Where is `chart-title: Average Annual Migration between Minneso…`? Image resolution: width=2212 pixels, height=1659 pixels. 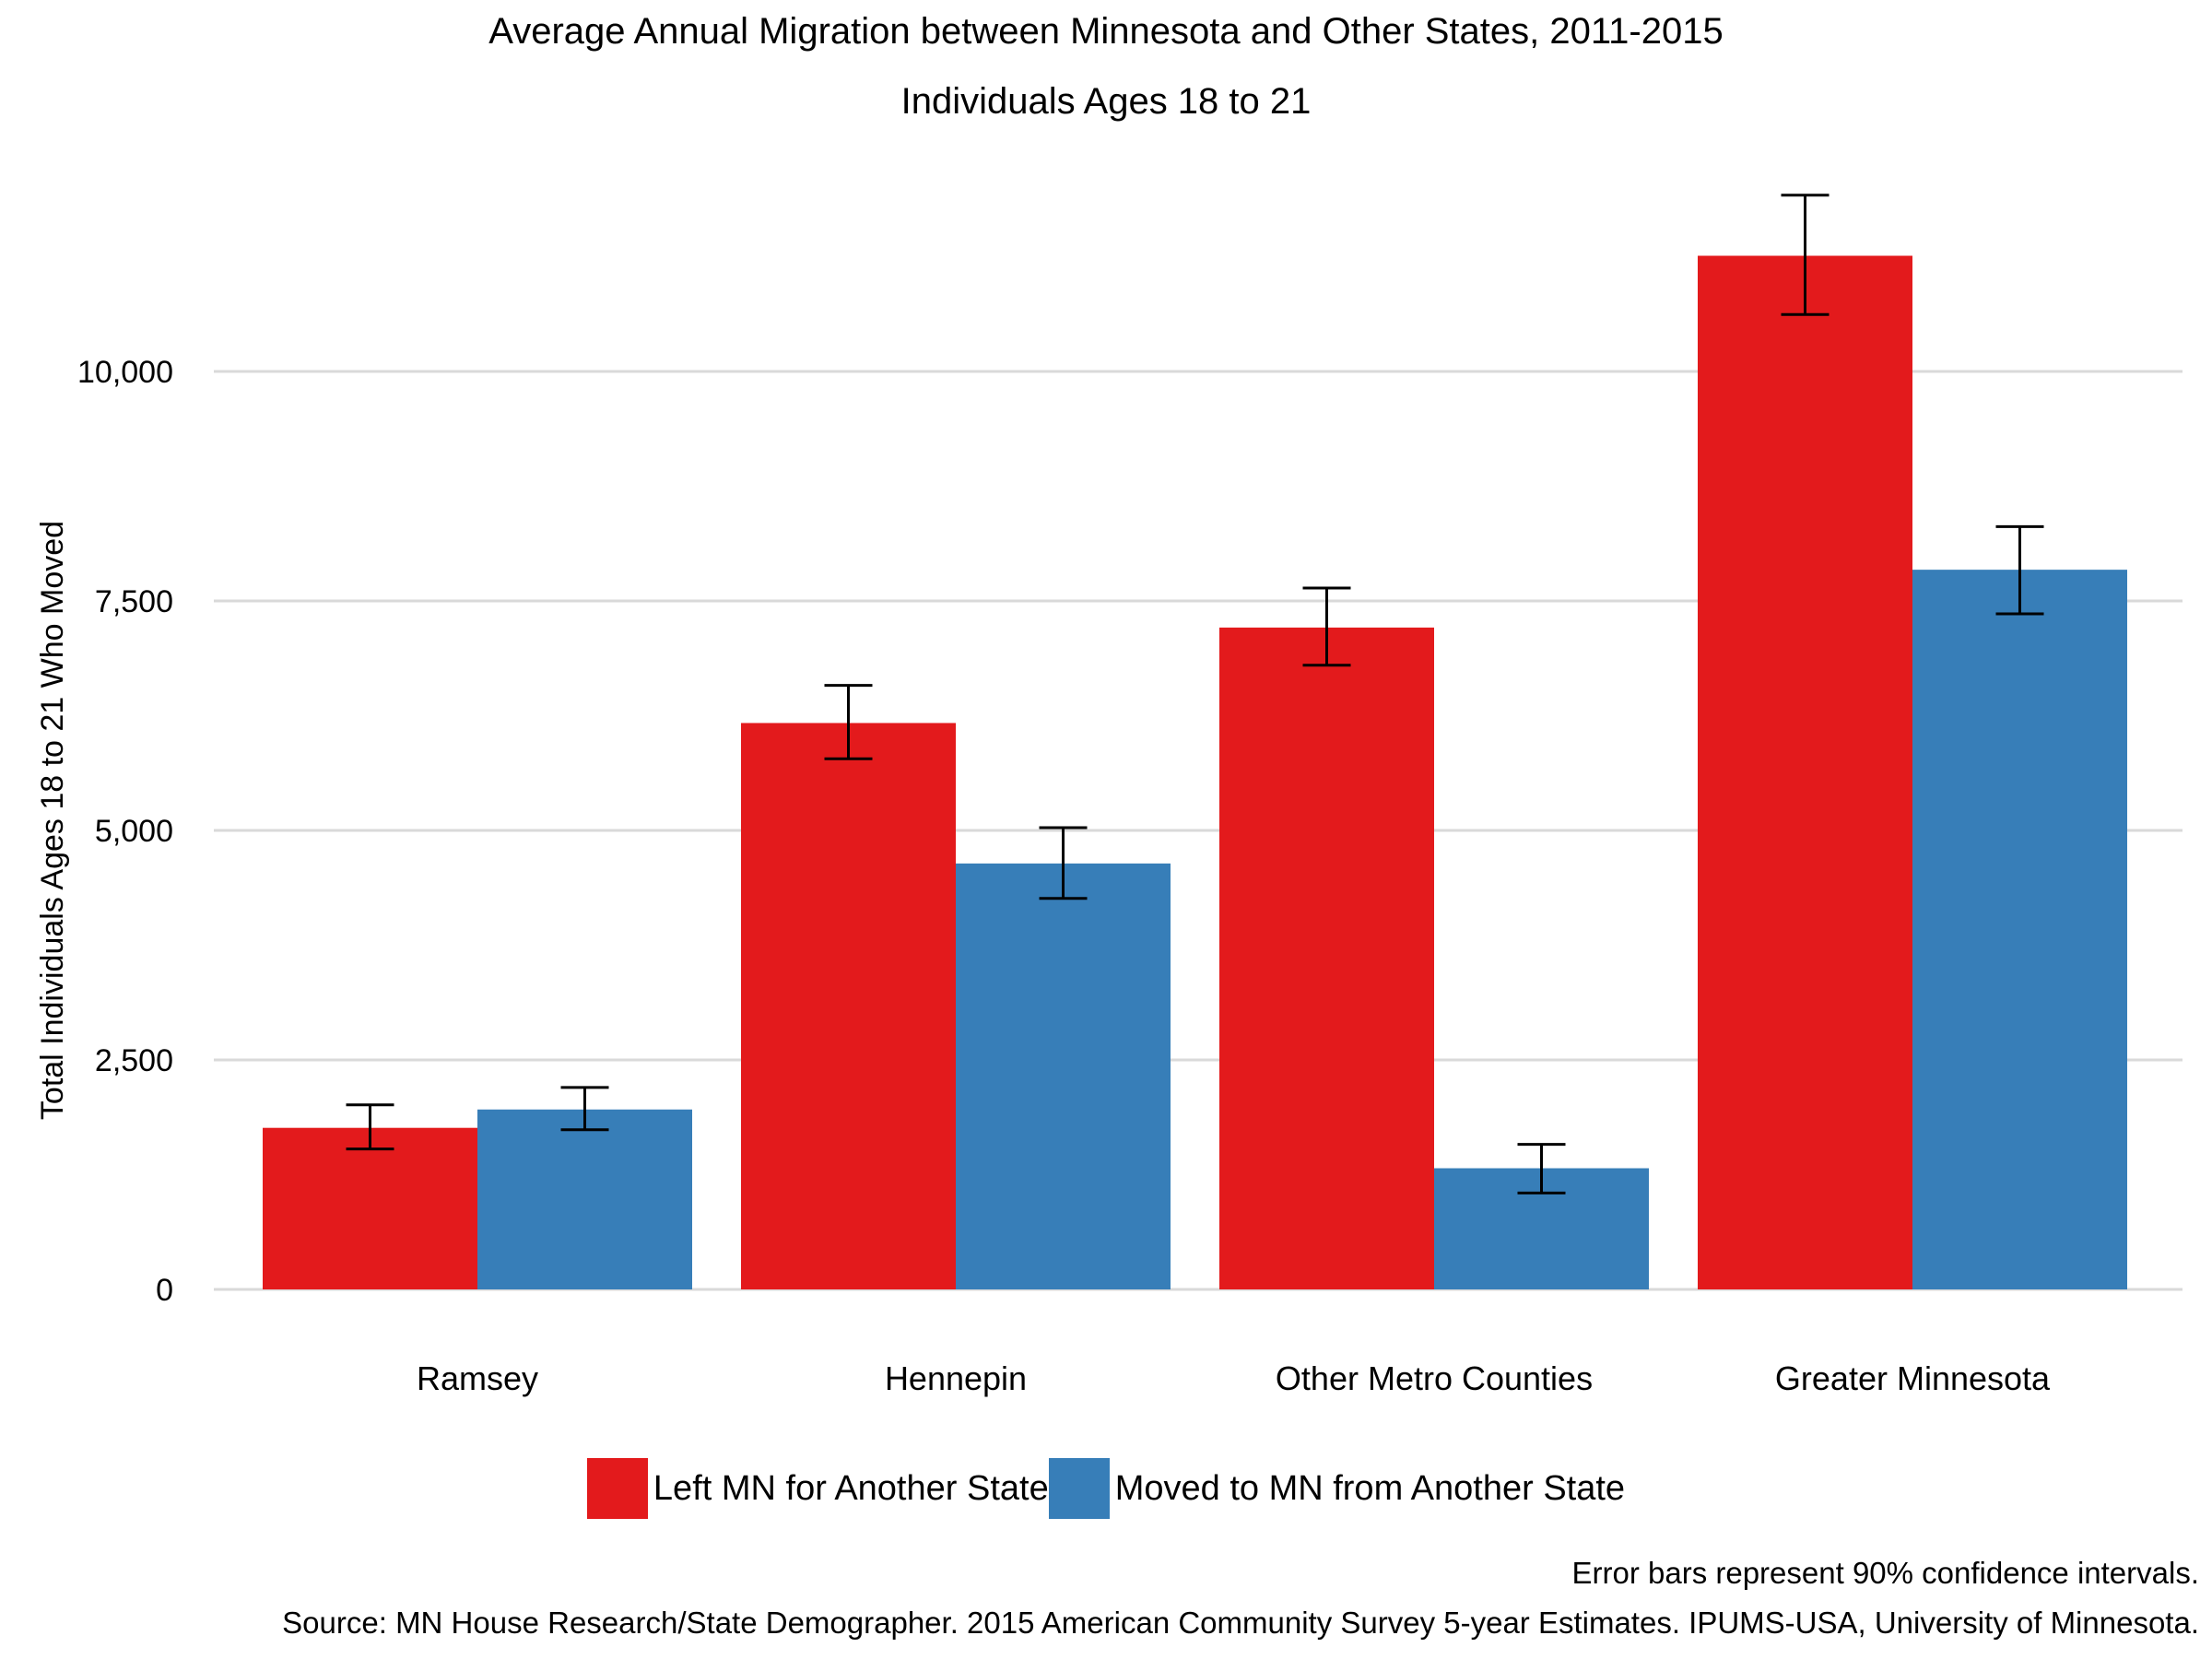 chart-title: Average Annual Migration between Minneso… is located at coordinates (1106, 31).